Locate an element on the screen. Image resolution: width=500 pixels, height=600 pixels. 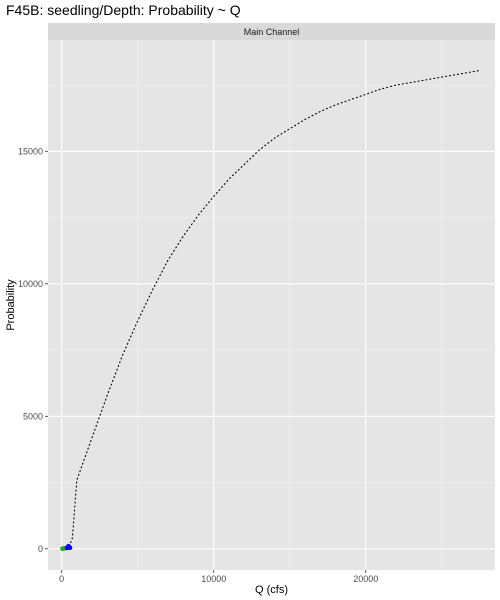
y-axis: 0 5000 10000 15000 is located at coordinates (33, 350).